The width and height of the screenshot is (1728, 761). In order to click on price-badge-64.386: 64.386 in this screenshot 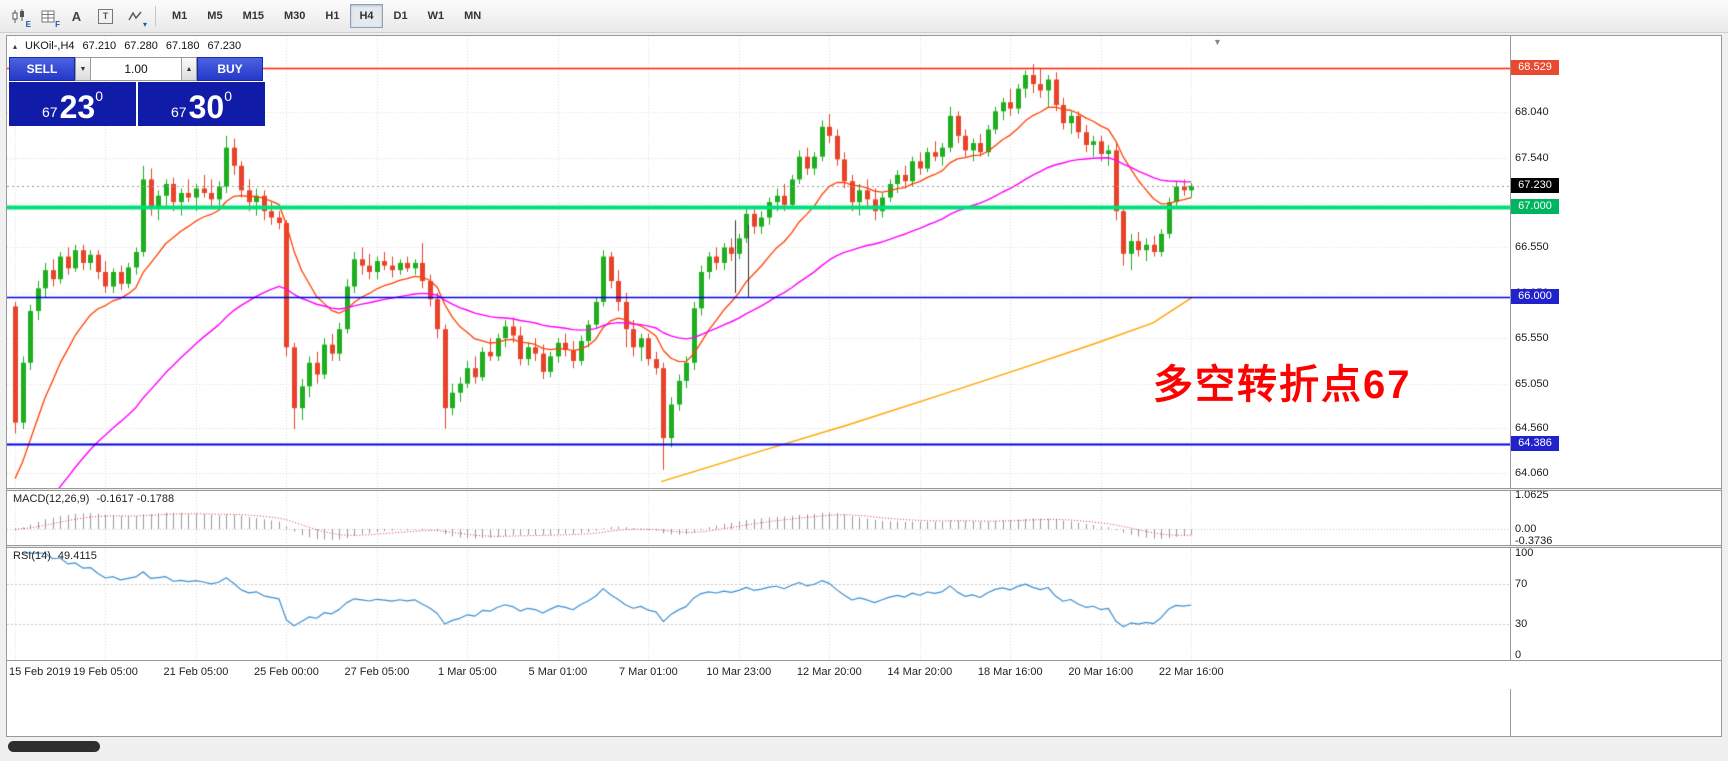, I will do `click(1535, 443)`.